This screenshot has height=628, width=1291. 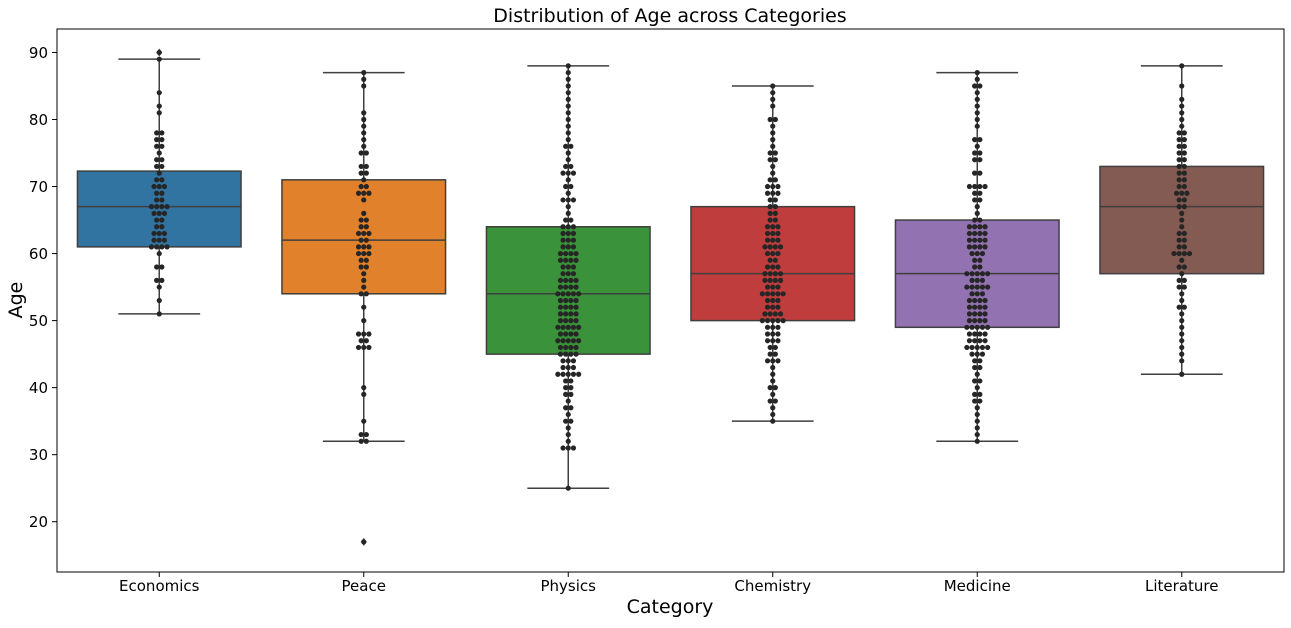 What do you see at coordinates (38, 254) in the screenshot?
I see `y-tick-label: 60` at bounding box center [38, 254].